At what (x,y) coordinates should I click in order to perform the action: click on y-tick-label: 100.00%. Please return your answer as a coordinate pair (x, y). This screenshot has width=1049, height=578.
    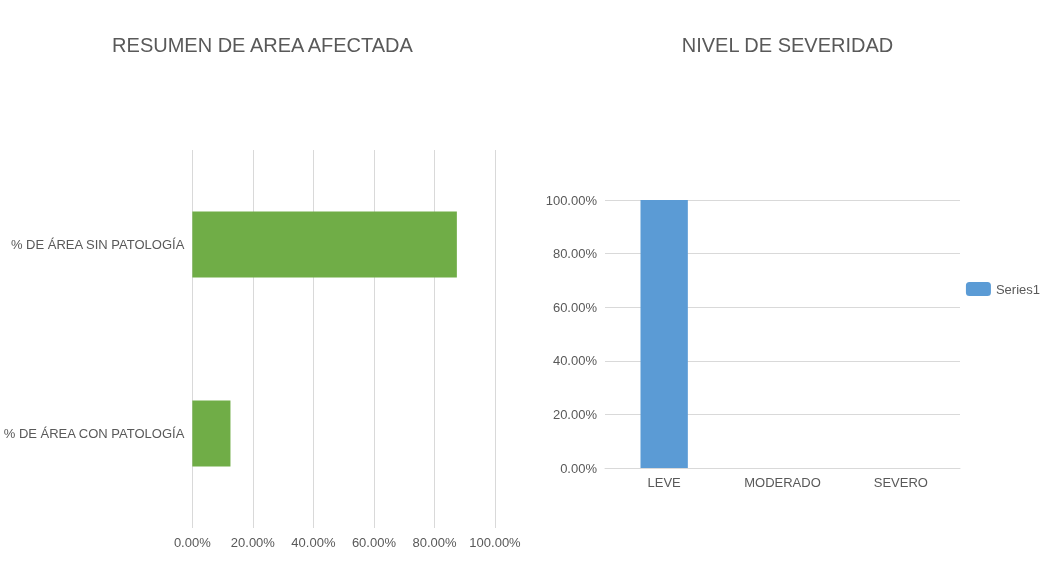
    Looking at the image, I should click on (571, 200).